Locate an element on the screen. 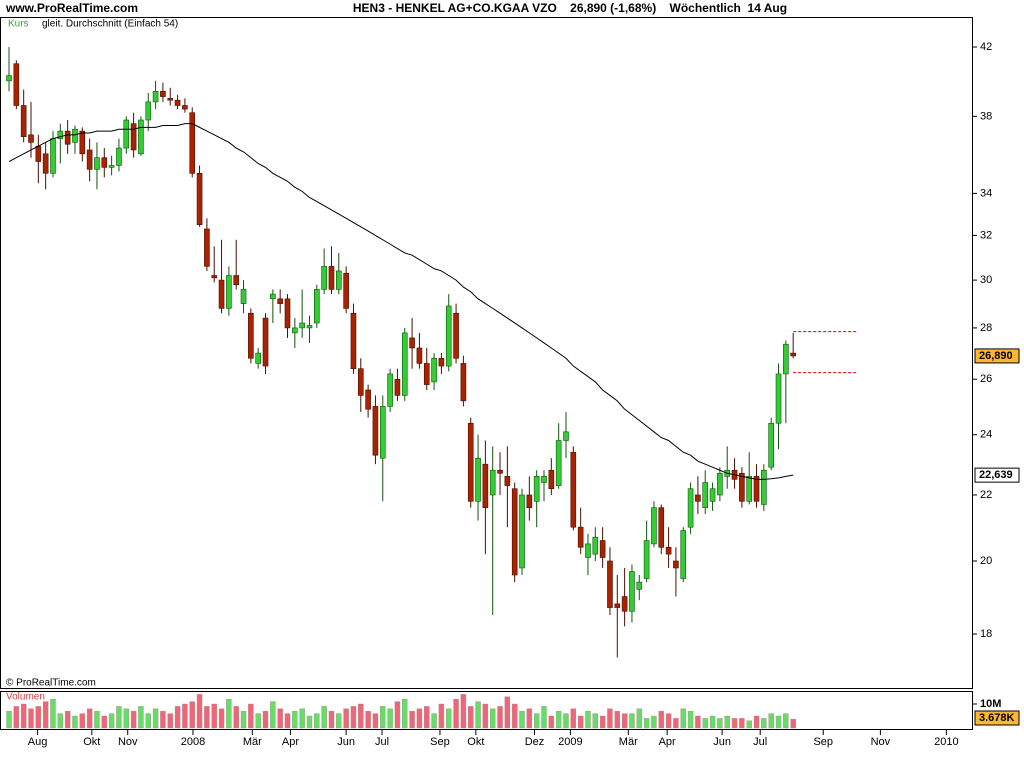 This screenshot has width=1024, height=768. y-tick-label: 34 is located at coordinates (986, 193).